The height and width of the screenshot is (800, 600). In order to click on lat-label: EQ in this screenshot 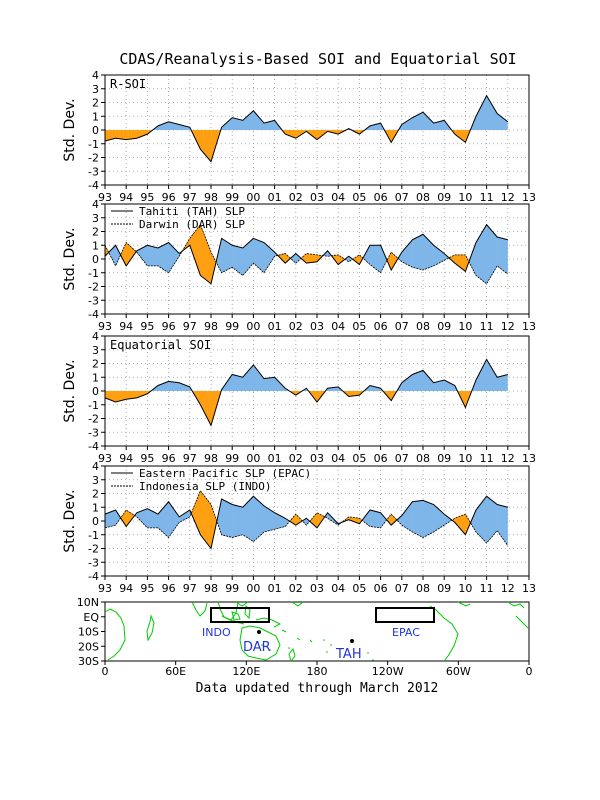, I will do `click(91, 617)`.